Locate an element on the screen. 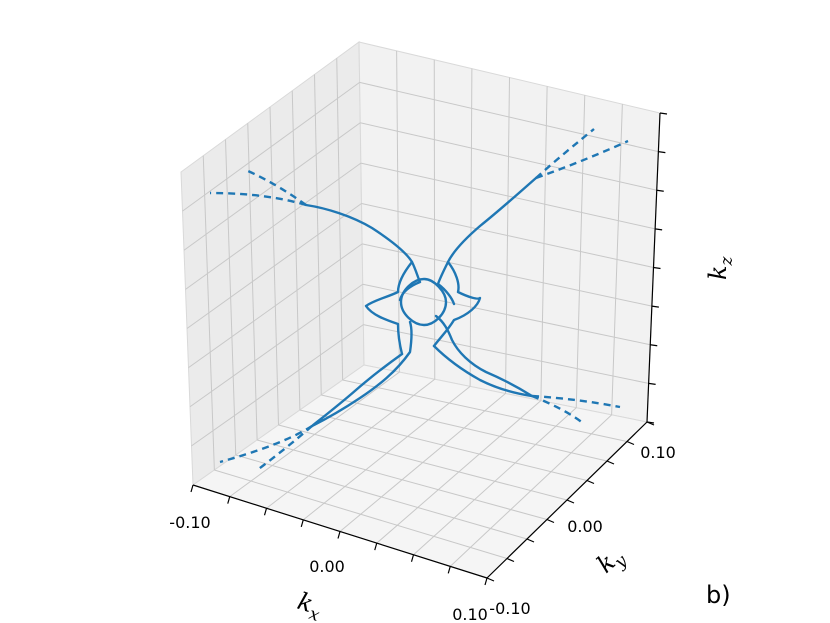 This screenshot has height=623, width=830. y-tick-label-1: 0.00 is located at coordinates (585, 526).